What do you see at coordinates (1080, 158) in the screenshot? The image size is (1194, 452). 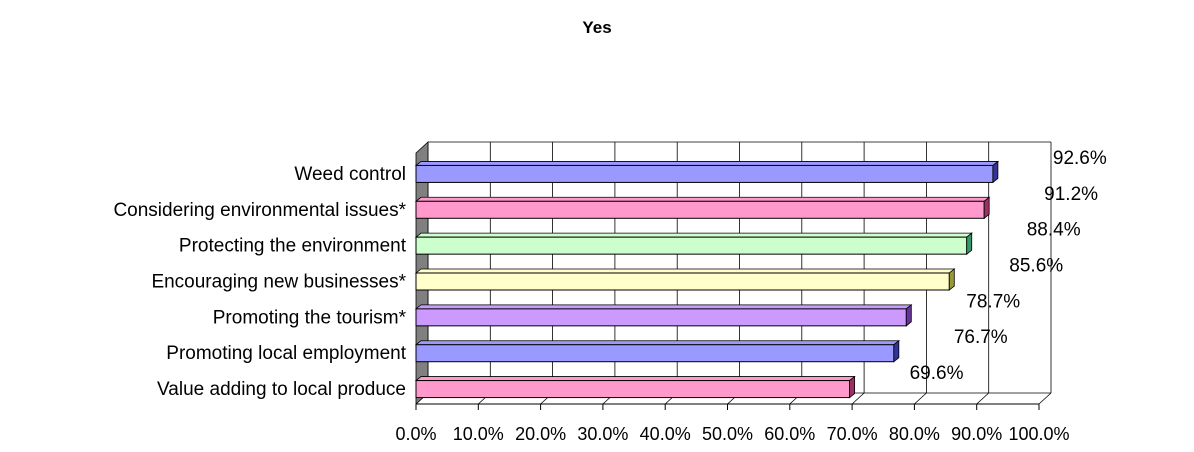 I see `data-label: 92.6%` at bounding box center [1080, 158].